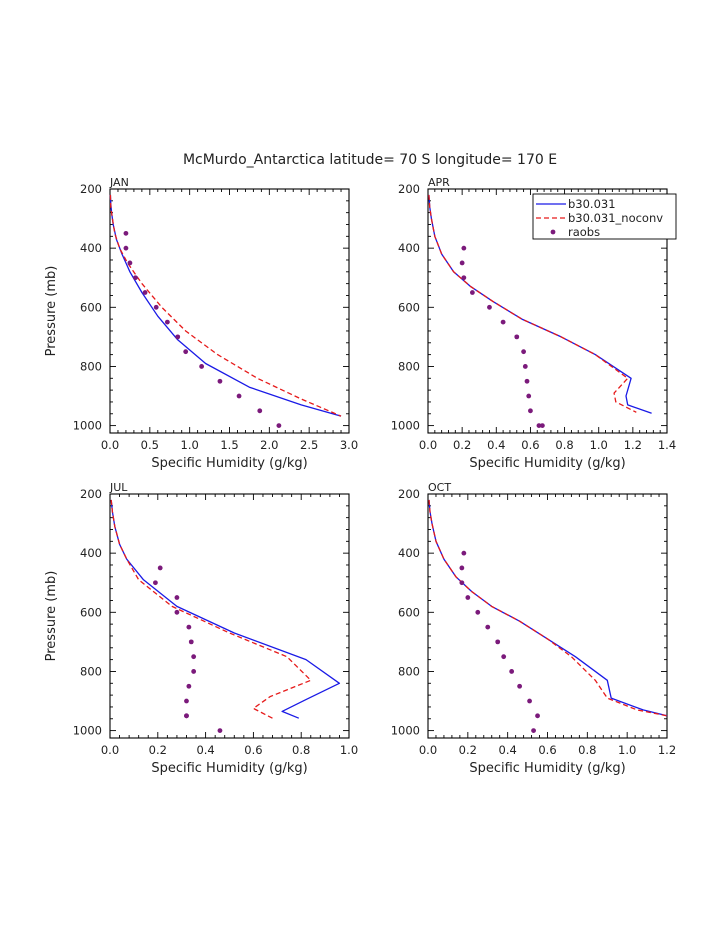 This screenshot has height=935, width=723. What do you see at coordinates (439, 182) in the screenshot?
I see `panel-label-apr: APR` at bounding box center [439, 182].